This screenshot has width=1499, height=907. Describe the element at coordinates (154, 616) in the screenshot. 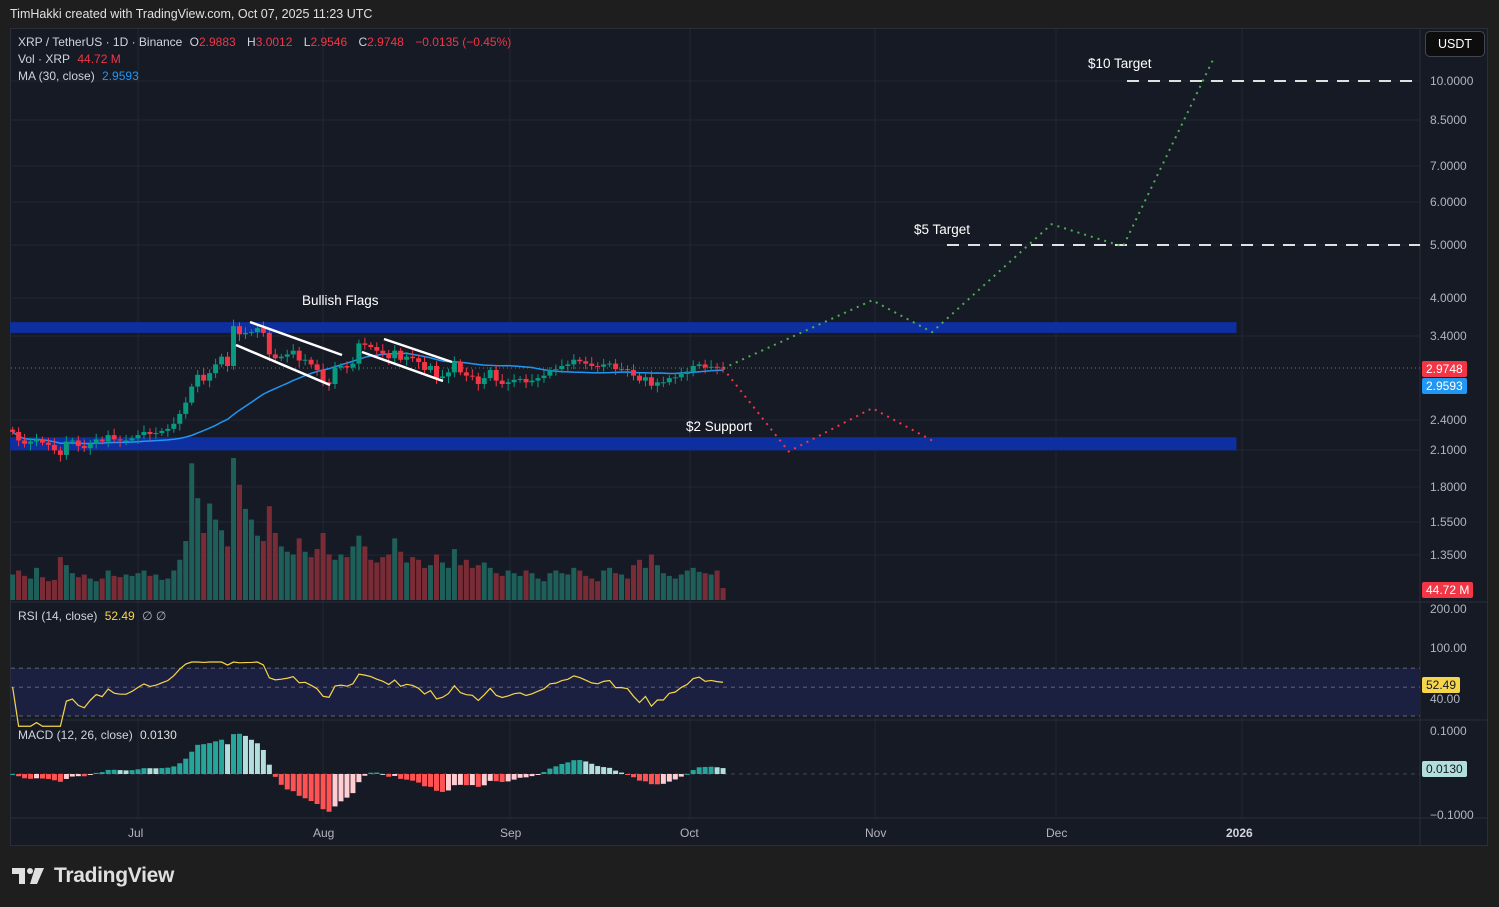

I see `rsi-extra: ∅ ∅` at that location.